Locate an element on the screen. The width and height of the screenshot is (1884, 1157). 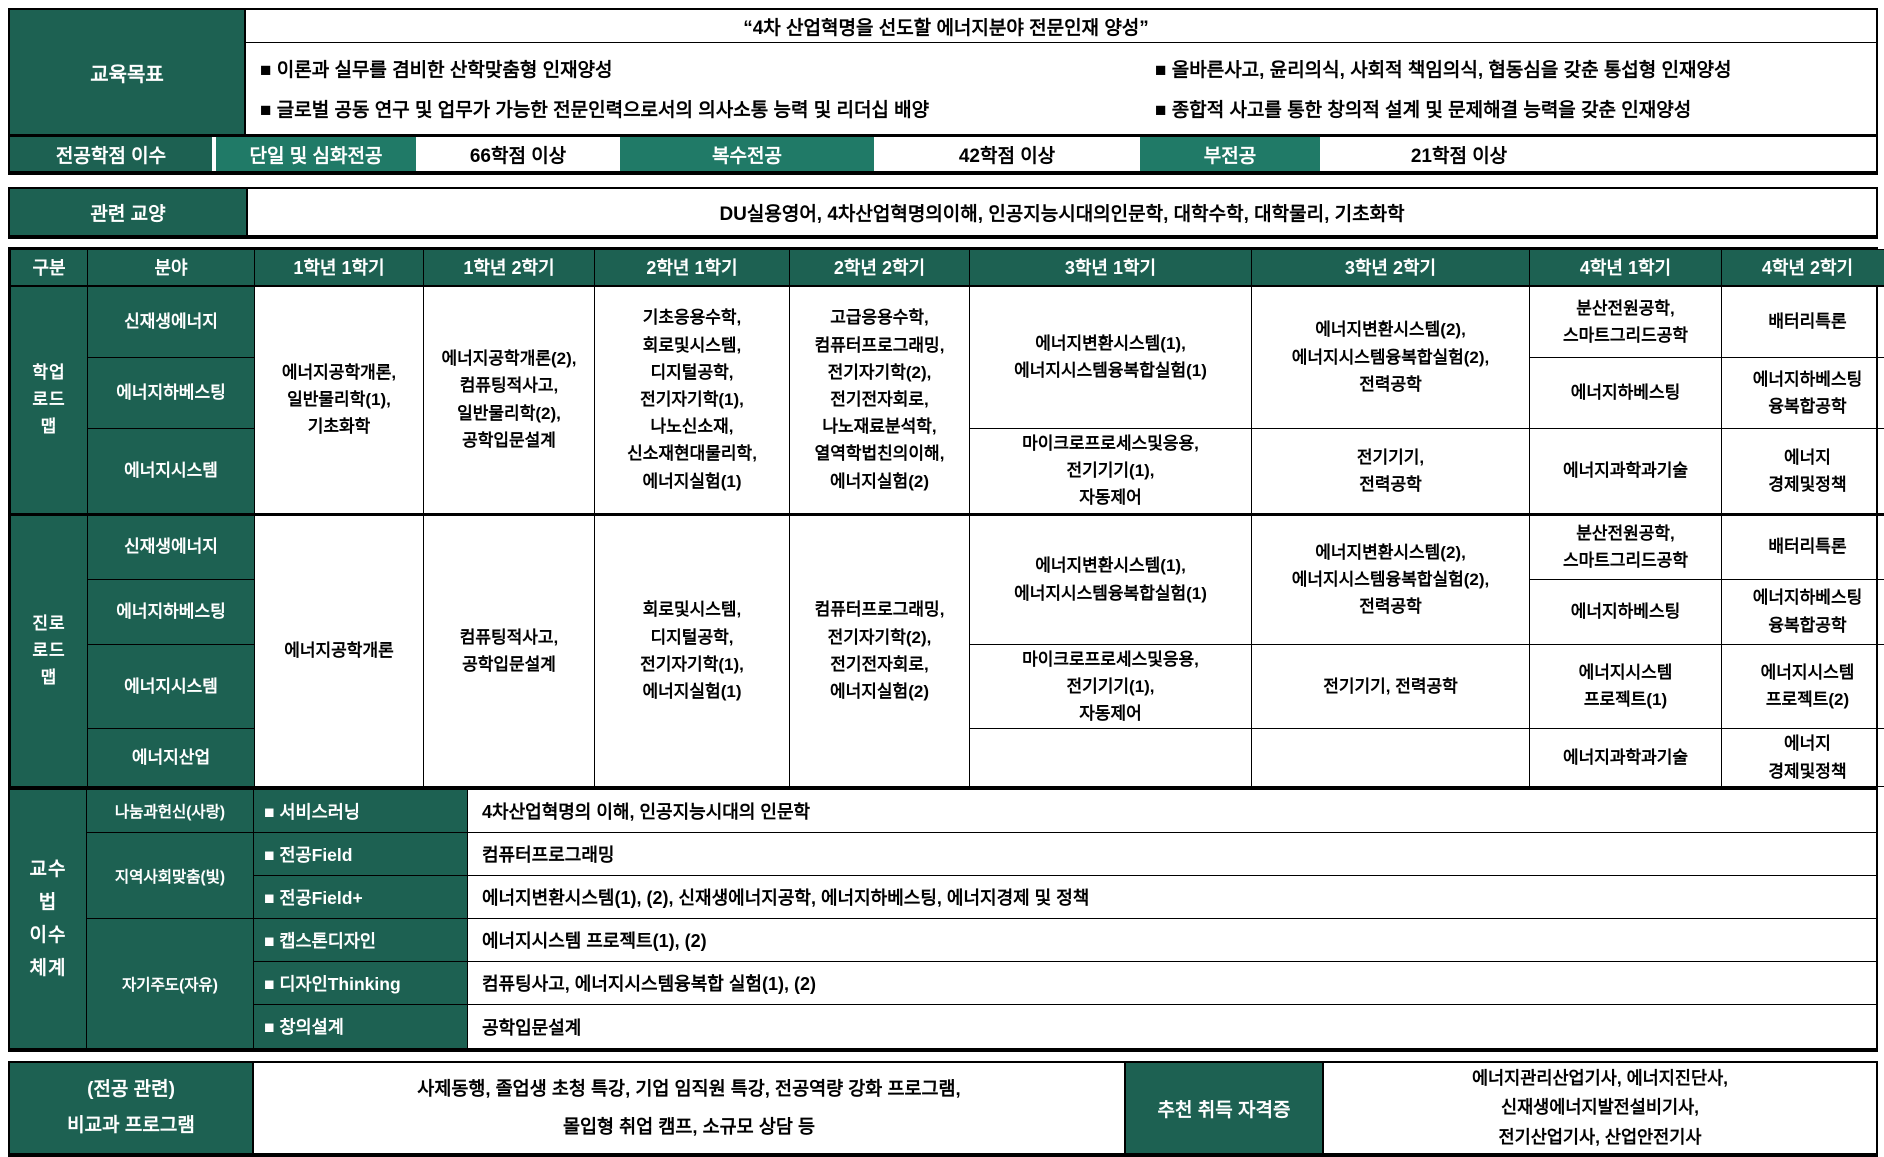
track-label: 에너지산업 is located at coordinates (171, 758).